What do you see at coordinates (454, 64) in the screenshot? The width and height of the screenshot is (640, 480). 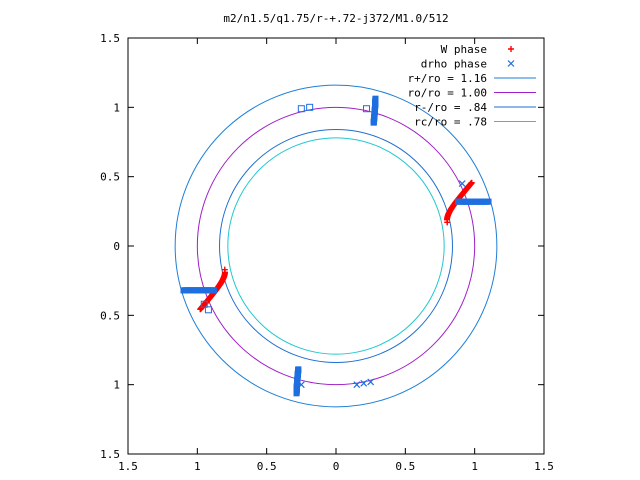 I see `legend-label: drho phase` at bounding box center [454, 64].